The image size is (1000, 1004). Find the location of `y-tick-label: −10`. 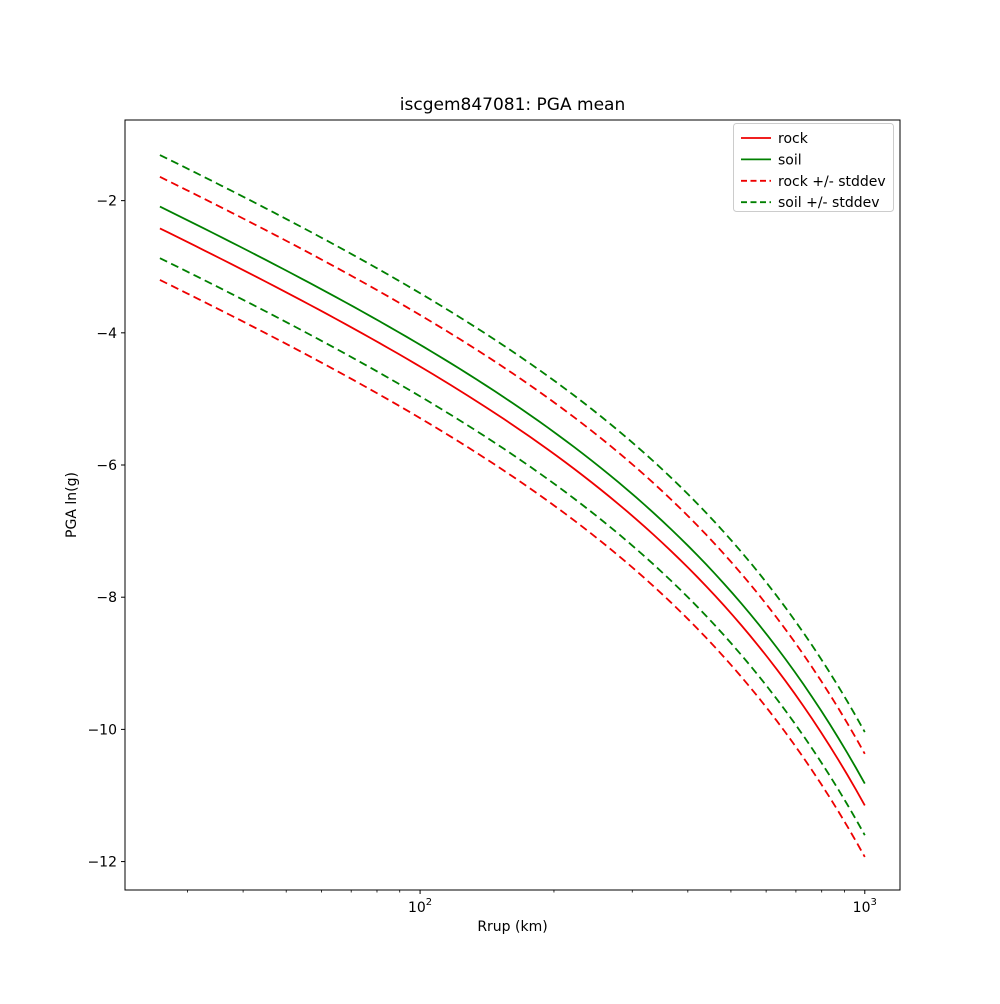

y-tick-label: −10 is located at coordinates (102, 730).